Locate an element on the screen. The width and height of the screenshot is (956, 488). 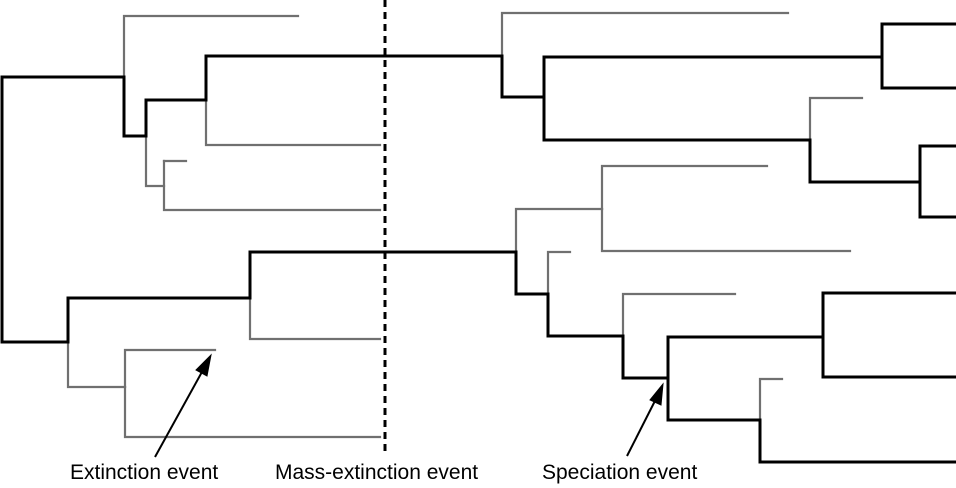
extinct-branch-upper-mid is located at coordinates (293, 122).